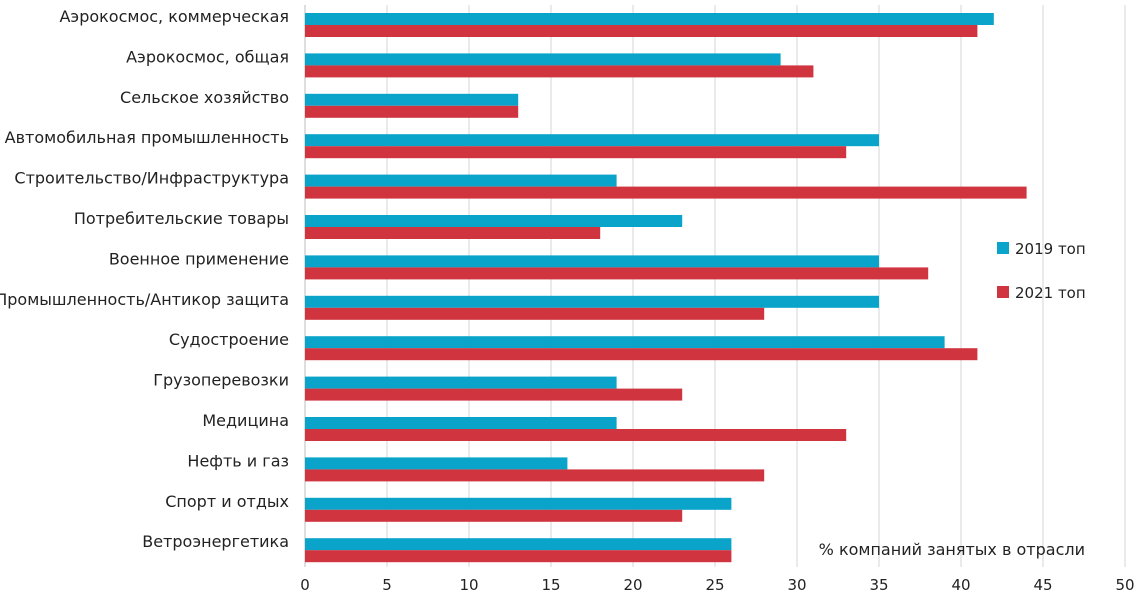  Describe the element at coordinates (174, 16) in the screenshot. I see `category-label: Аэрокосмос, коммерческая` at that location.